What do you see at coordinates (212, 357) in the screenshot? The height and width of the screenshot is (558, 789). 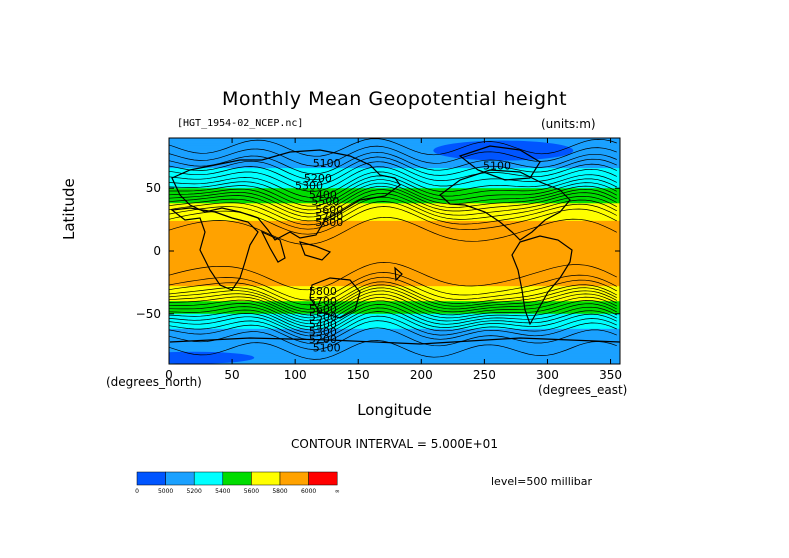 I see `polar-low-south` at bounding box center [212, 357].